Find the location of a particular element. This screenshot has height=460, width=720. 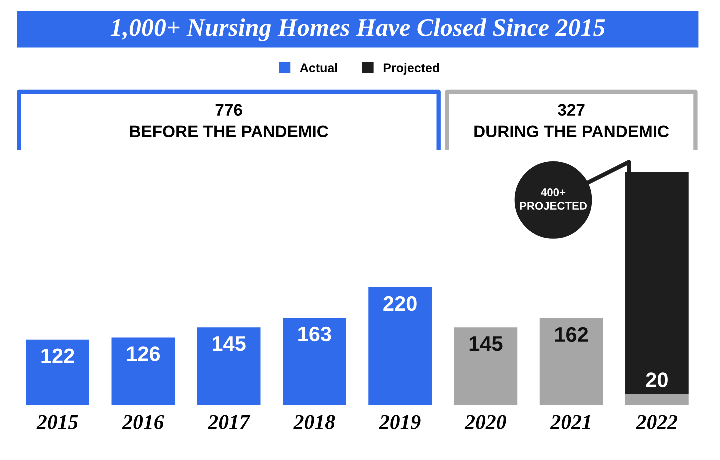

x-tick-label: 2018 is located at coordinates (315, 422).